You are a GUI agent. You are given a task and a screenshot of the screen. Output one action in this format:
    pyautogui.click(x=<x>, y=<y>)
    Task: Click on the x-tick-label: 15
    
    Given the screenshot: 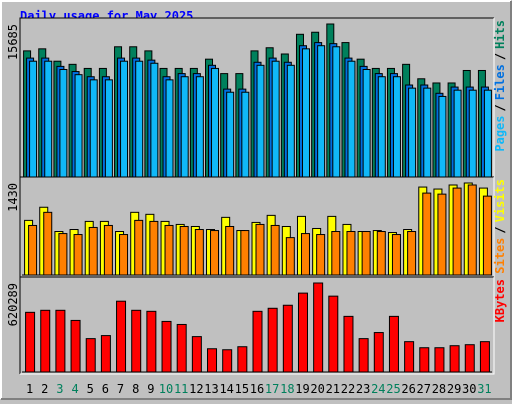 What is the action you would take?
    pyautogui.click(x=242, y=389)
    